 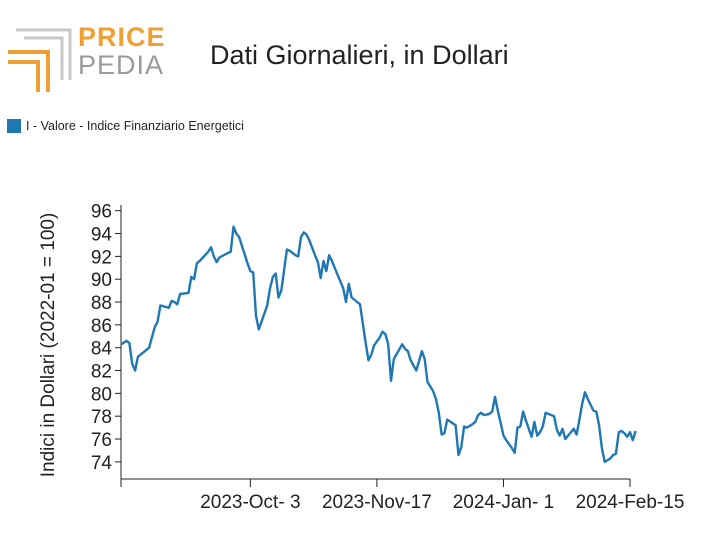 What do you see at coordinates (102, 349) in the screenshot?
I see `y-tick-label: 84` at bounding box center [102, 349].